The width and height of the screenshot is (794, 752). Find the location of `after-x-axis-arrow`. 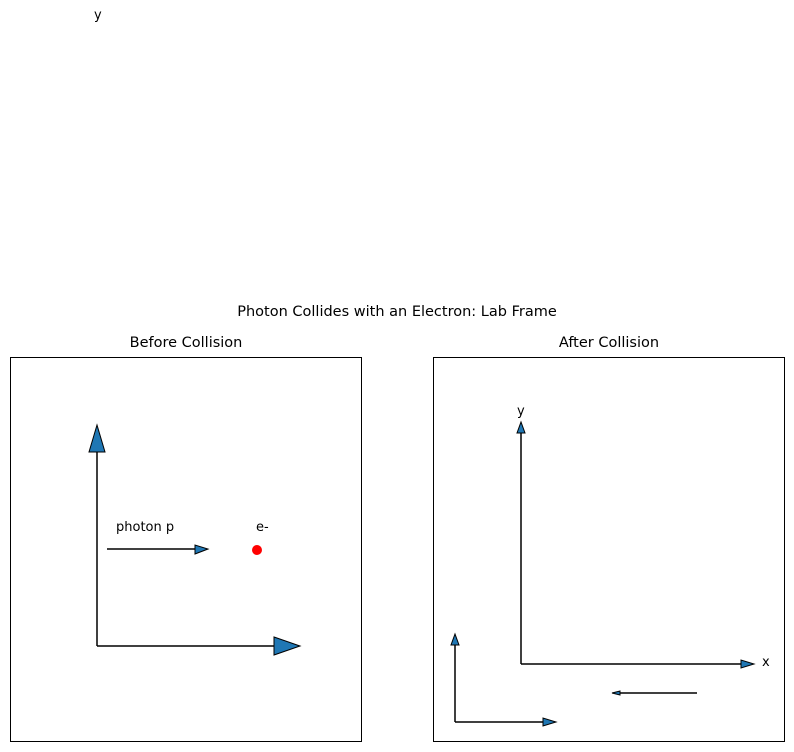

after-x-axis-arrow is located at coordinates (638, 664).